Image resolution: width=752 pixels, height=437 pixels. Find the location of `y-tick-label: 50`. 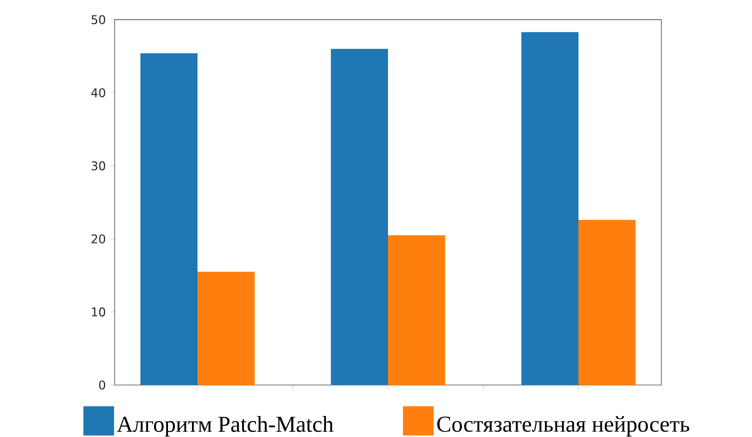

y-tick-label: 50 is located at coordinates (99, 19).